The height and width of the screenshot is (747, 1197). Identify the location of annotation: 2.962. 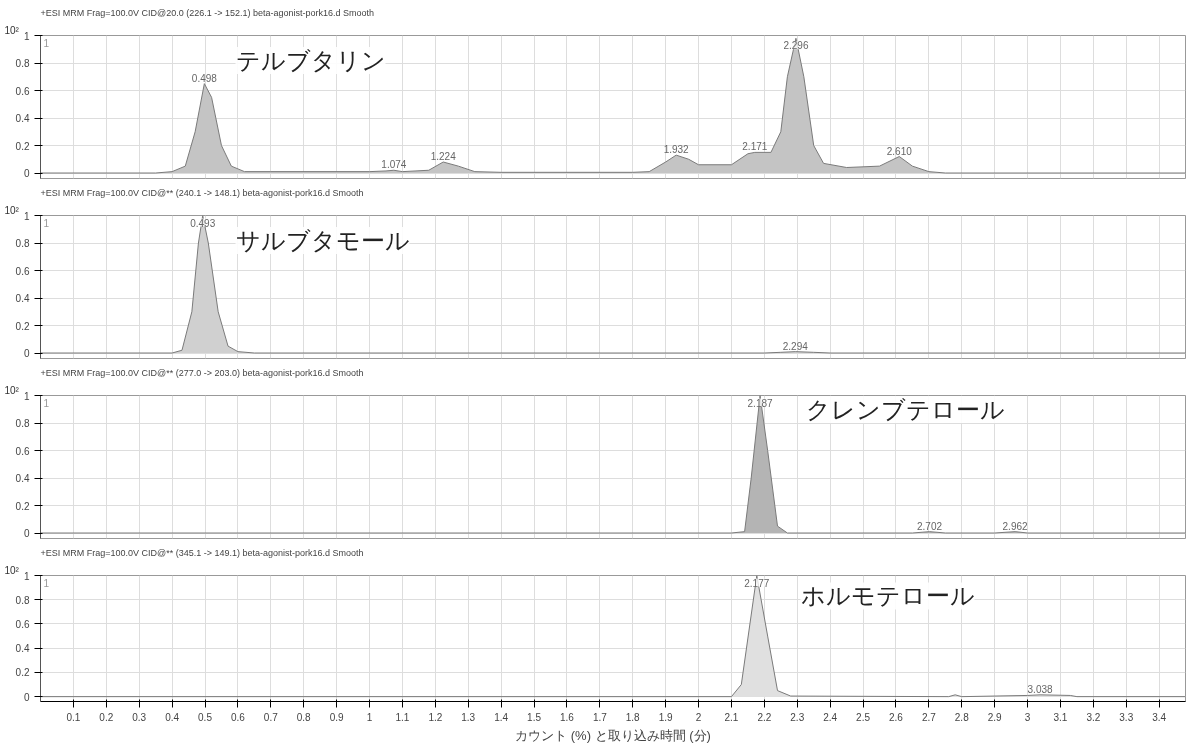
(1015, 526).